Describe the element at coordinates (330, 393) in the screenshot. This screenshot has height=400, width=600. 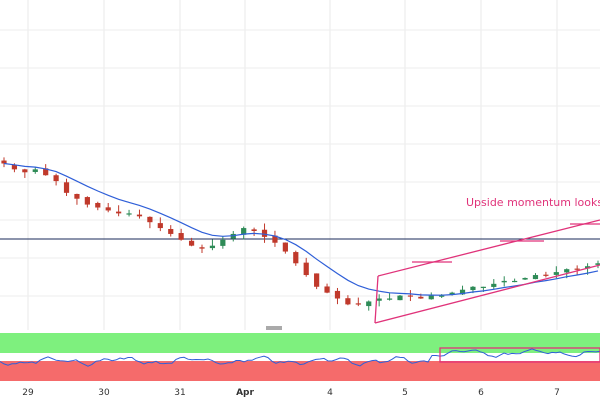
I see `x-tick-label: 4` at that location.